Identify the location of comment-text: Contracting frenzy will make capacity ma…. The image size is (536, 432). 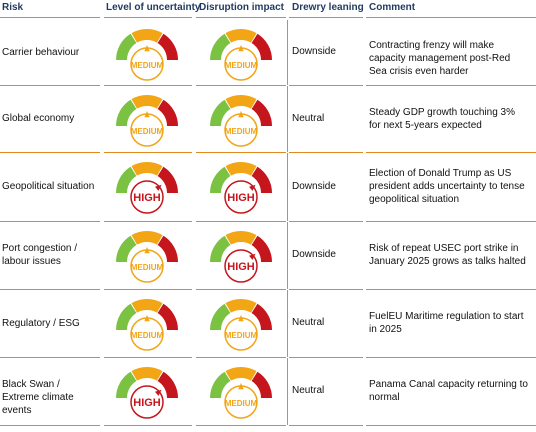
(440, 58).